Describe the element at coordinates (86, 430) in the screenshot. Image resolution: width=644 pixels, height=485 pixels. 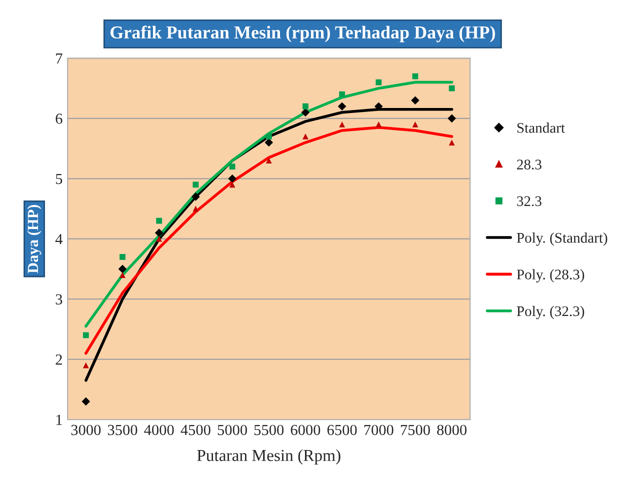
I see `x-tick-label: 3000` at that location.